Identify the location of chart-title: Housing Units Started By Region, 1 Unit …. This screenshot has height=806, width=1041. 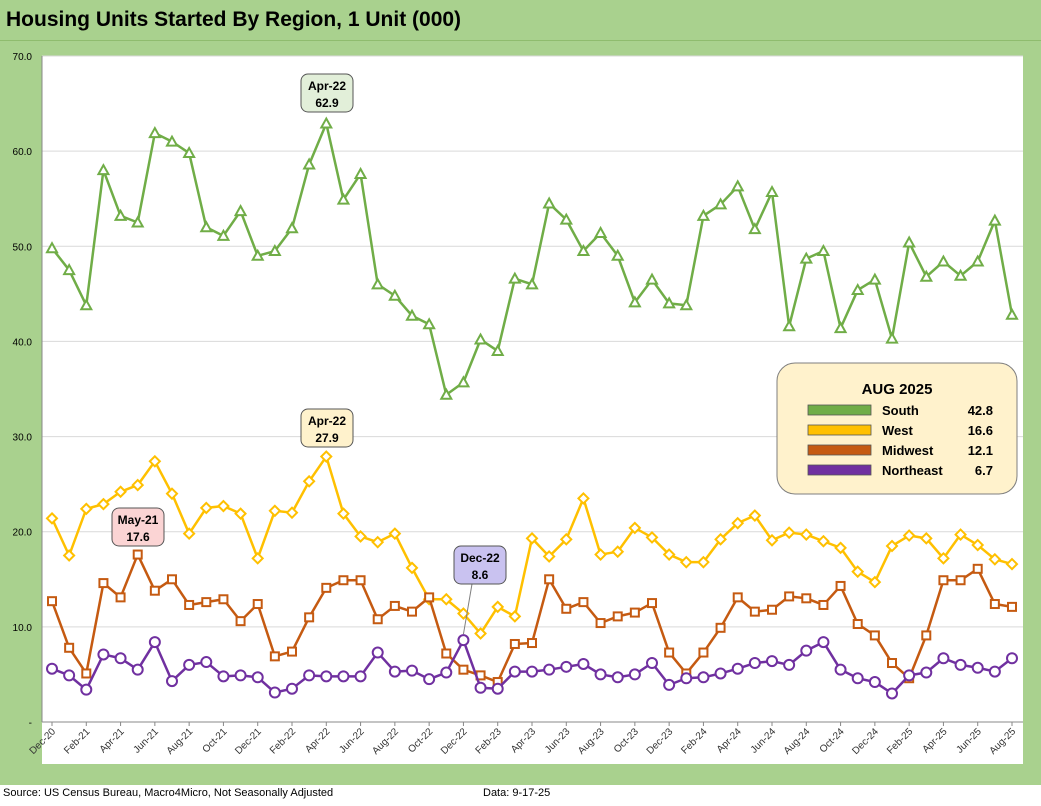
(234, 19).